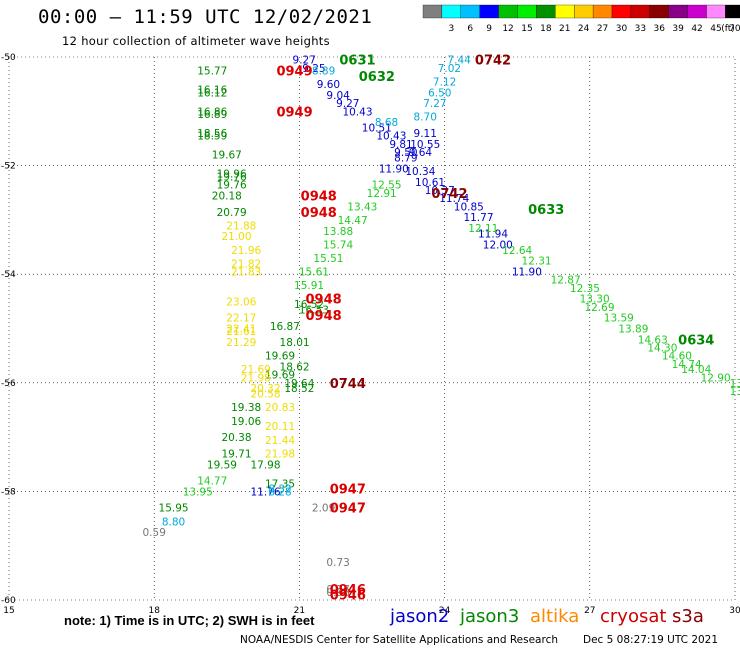 Image resolution: width=740 pixels, height=650 pixels. Describe the element at coordinates (173, 522) in the screenshot. I see `data-point-label: 8.80` at that location.